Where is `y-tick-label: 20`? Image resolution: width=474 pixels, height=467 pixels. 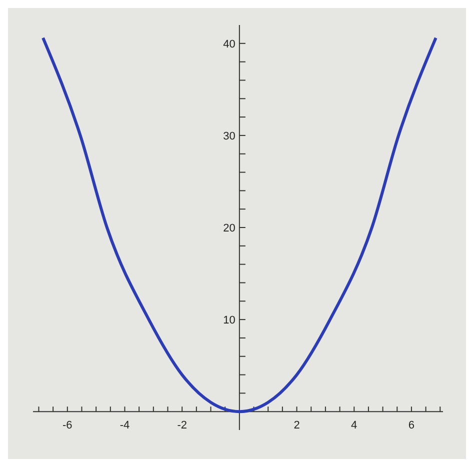 y-tick-label: 20 is located at coordinates (229, 228).